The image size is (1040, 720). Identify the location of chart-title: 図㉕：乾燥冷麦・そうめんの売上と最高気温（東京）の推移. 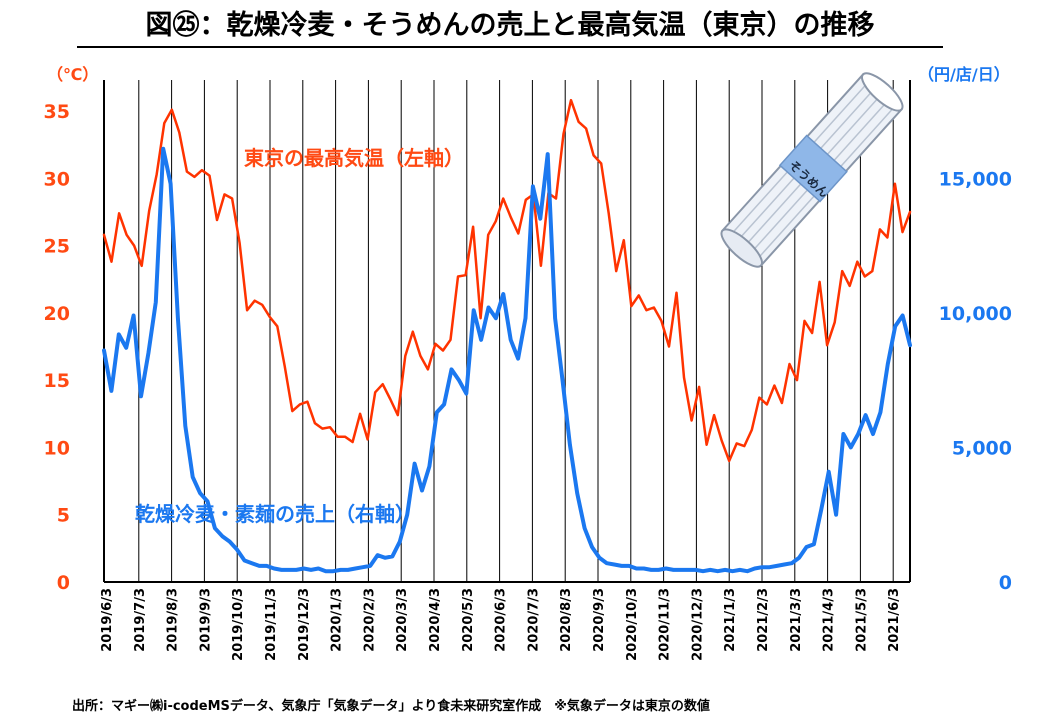
(510, 25).